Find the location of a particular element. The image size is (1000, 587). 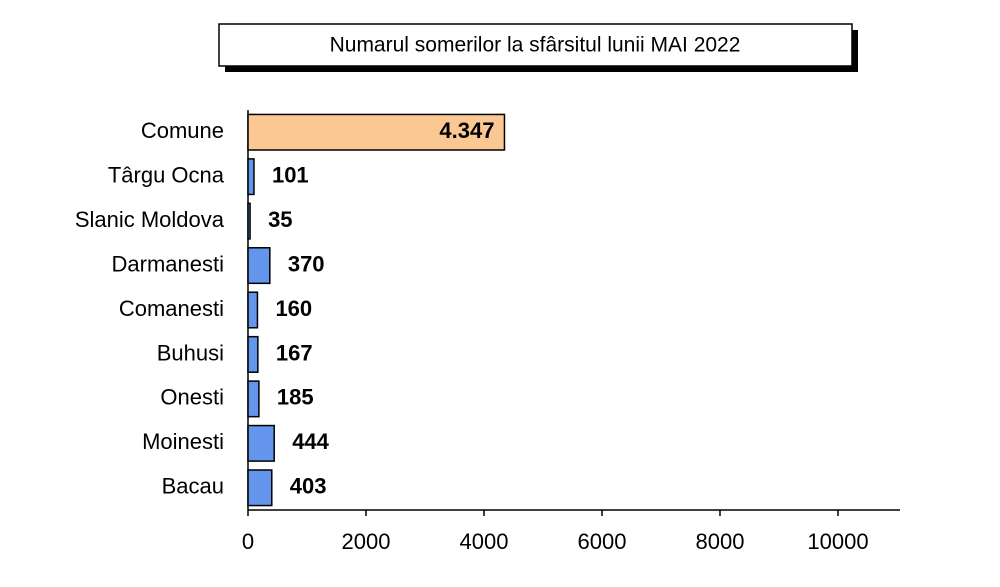

y-tick-label: Târgu Ocna is located at coordinates (166, 174).